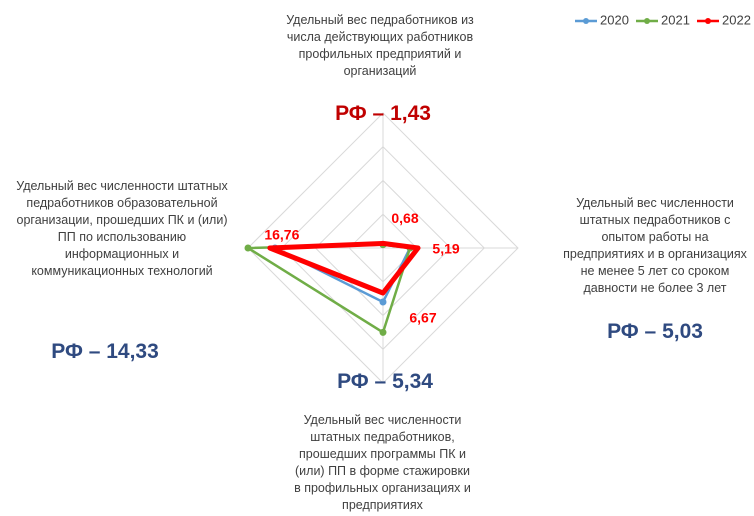 This screenshot has width=754, height=516. Describe the element at coordinates (383, 113) in the screenshot. I see `annotation: РФ – 1,43` at that location.